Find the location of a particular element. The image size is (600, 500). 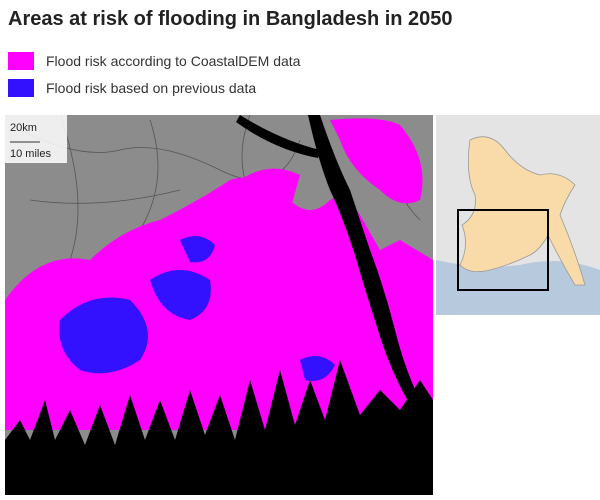

legend-item: Flood risk according to CoastalDEM data is located at coordinates (154, 61).